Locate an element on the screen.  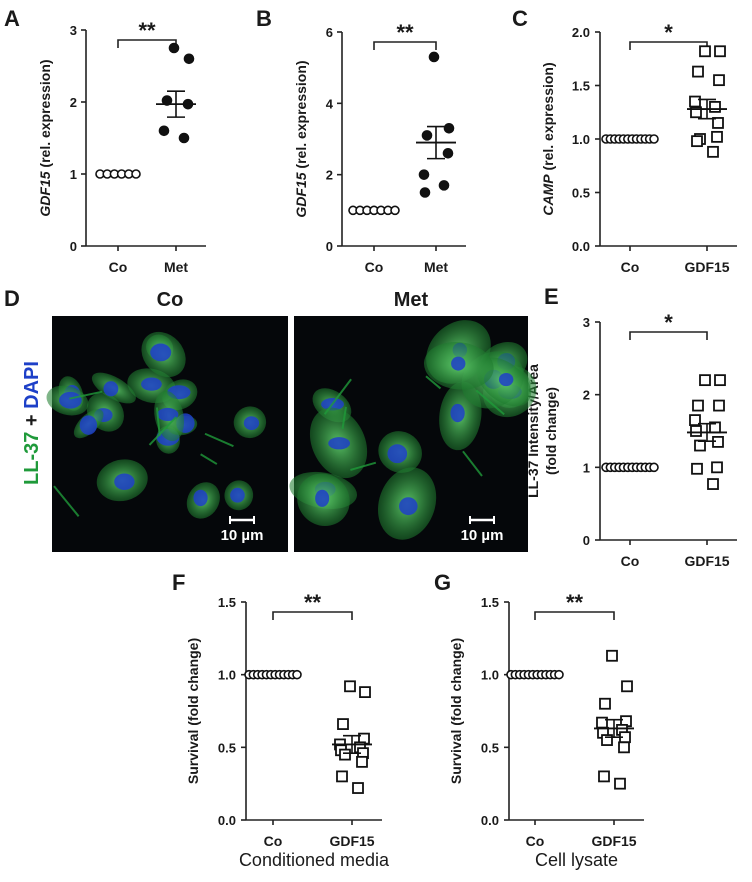
y-axis-label: Survival (fold change) is located at coordinates (193, 711).